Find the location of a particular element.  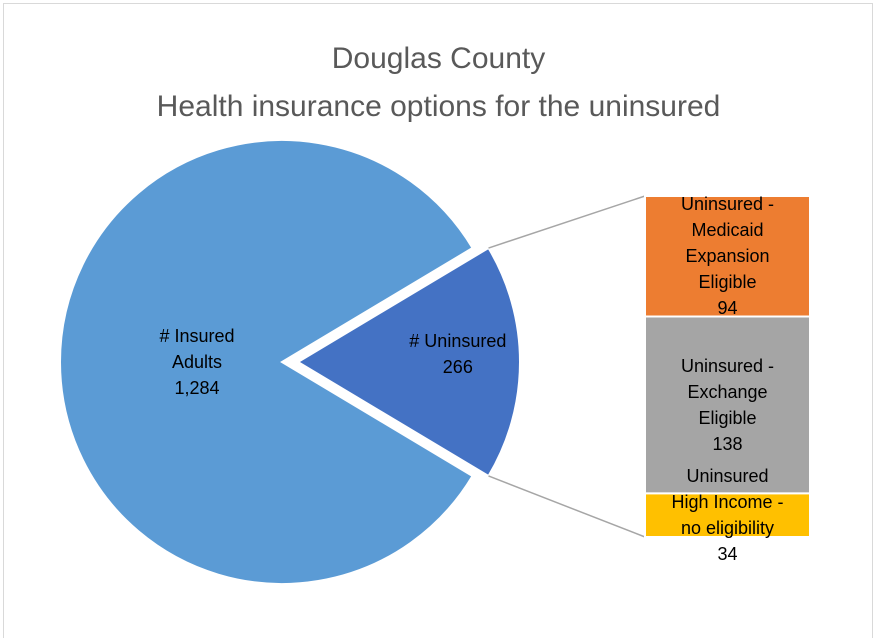

slice-label-line: 1,284 is located at coordinates (197, 388).